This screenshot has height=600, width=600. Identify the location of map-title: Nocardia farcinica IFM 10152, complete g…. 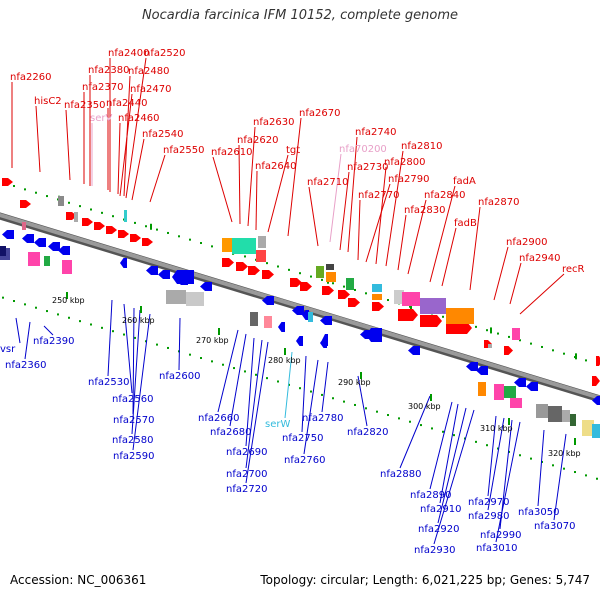
(300, 15).